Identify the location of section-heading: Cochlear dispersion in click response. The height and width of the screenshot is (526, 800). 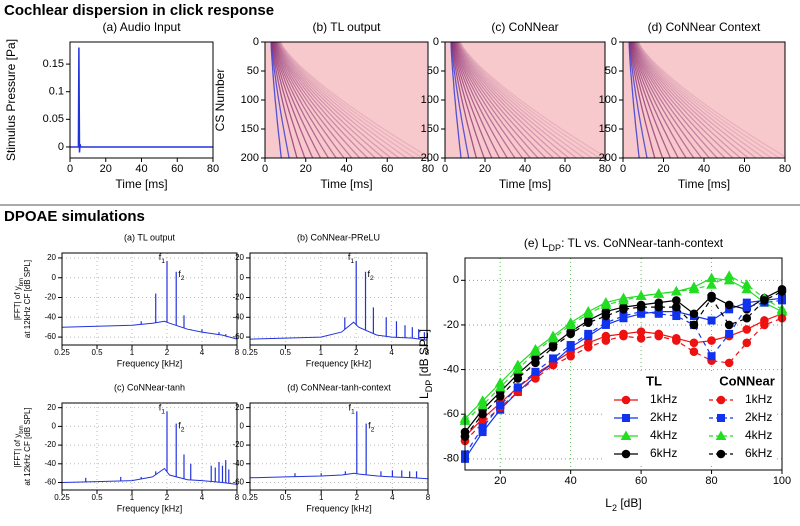
(139, 10).